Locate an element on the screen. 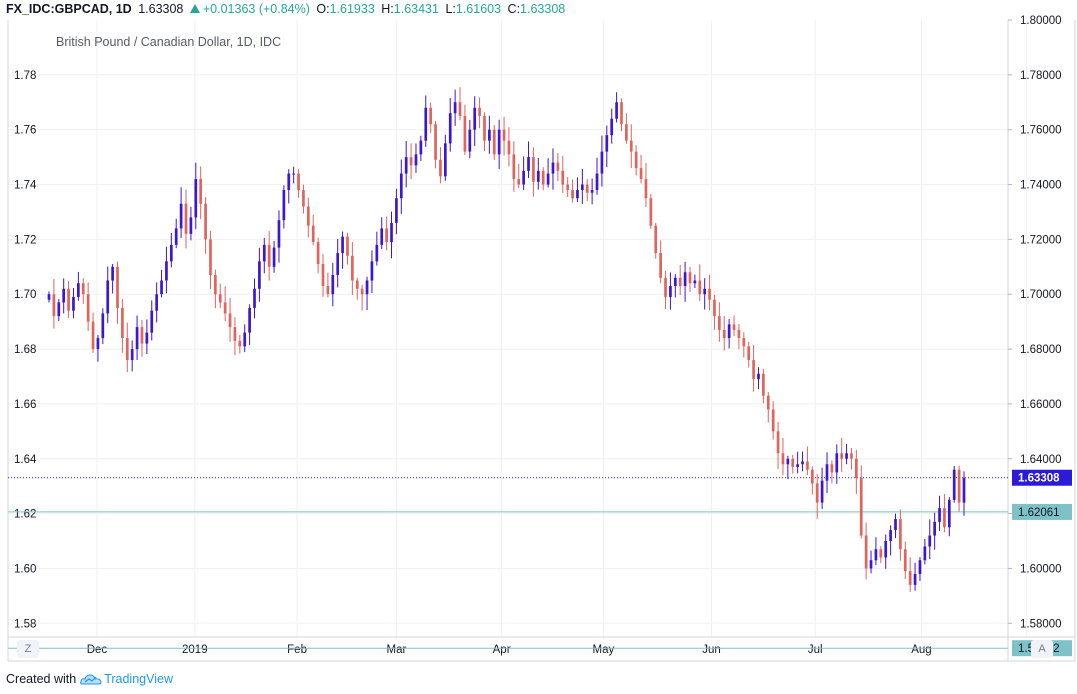 The height and width of the screenshot is (694, 1077). auto-scale-button: A is located at coordinates (1042, 649).